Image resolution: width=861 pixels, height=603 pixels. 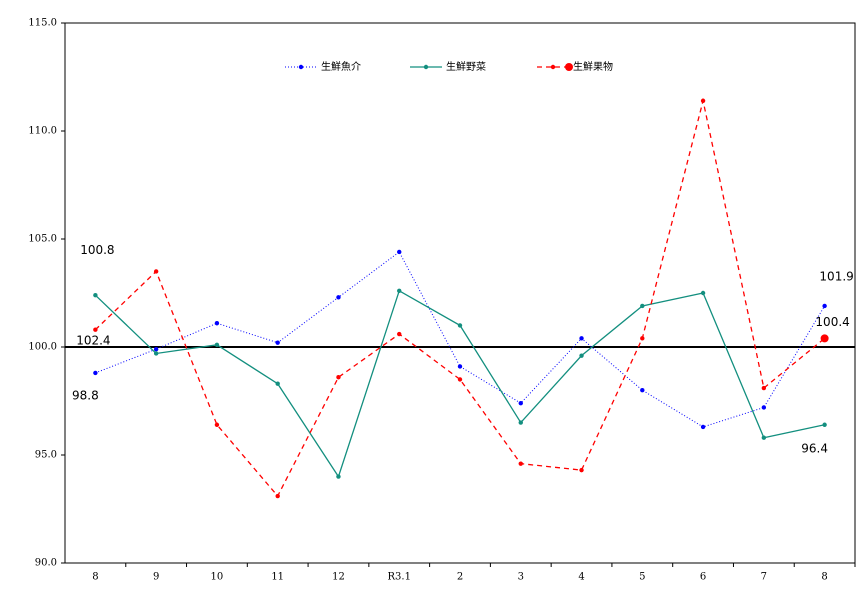 What do you see at coordinates (814, 448) in the screenshot?
I see `data-label: 96.4` at bounding box center [814, 448].